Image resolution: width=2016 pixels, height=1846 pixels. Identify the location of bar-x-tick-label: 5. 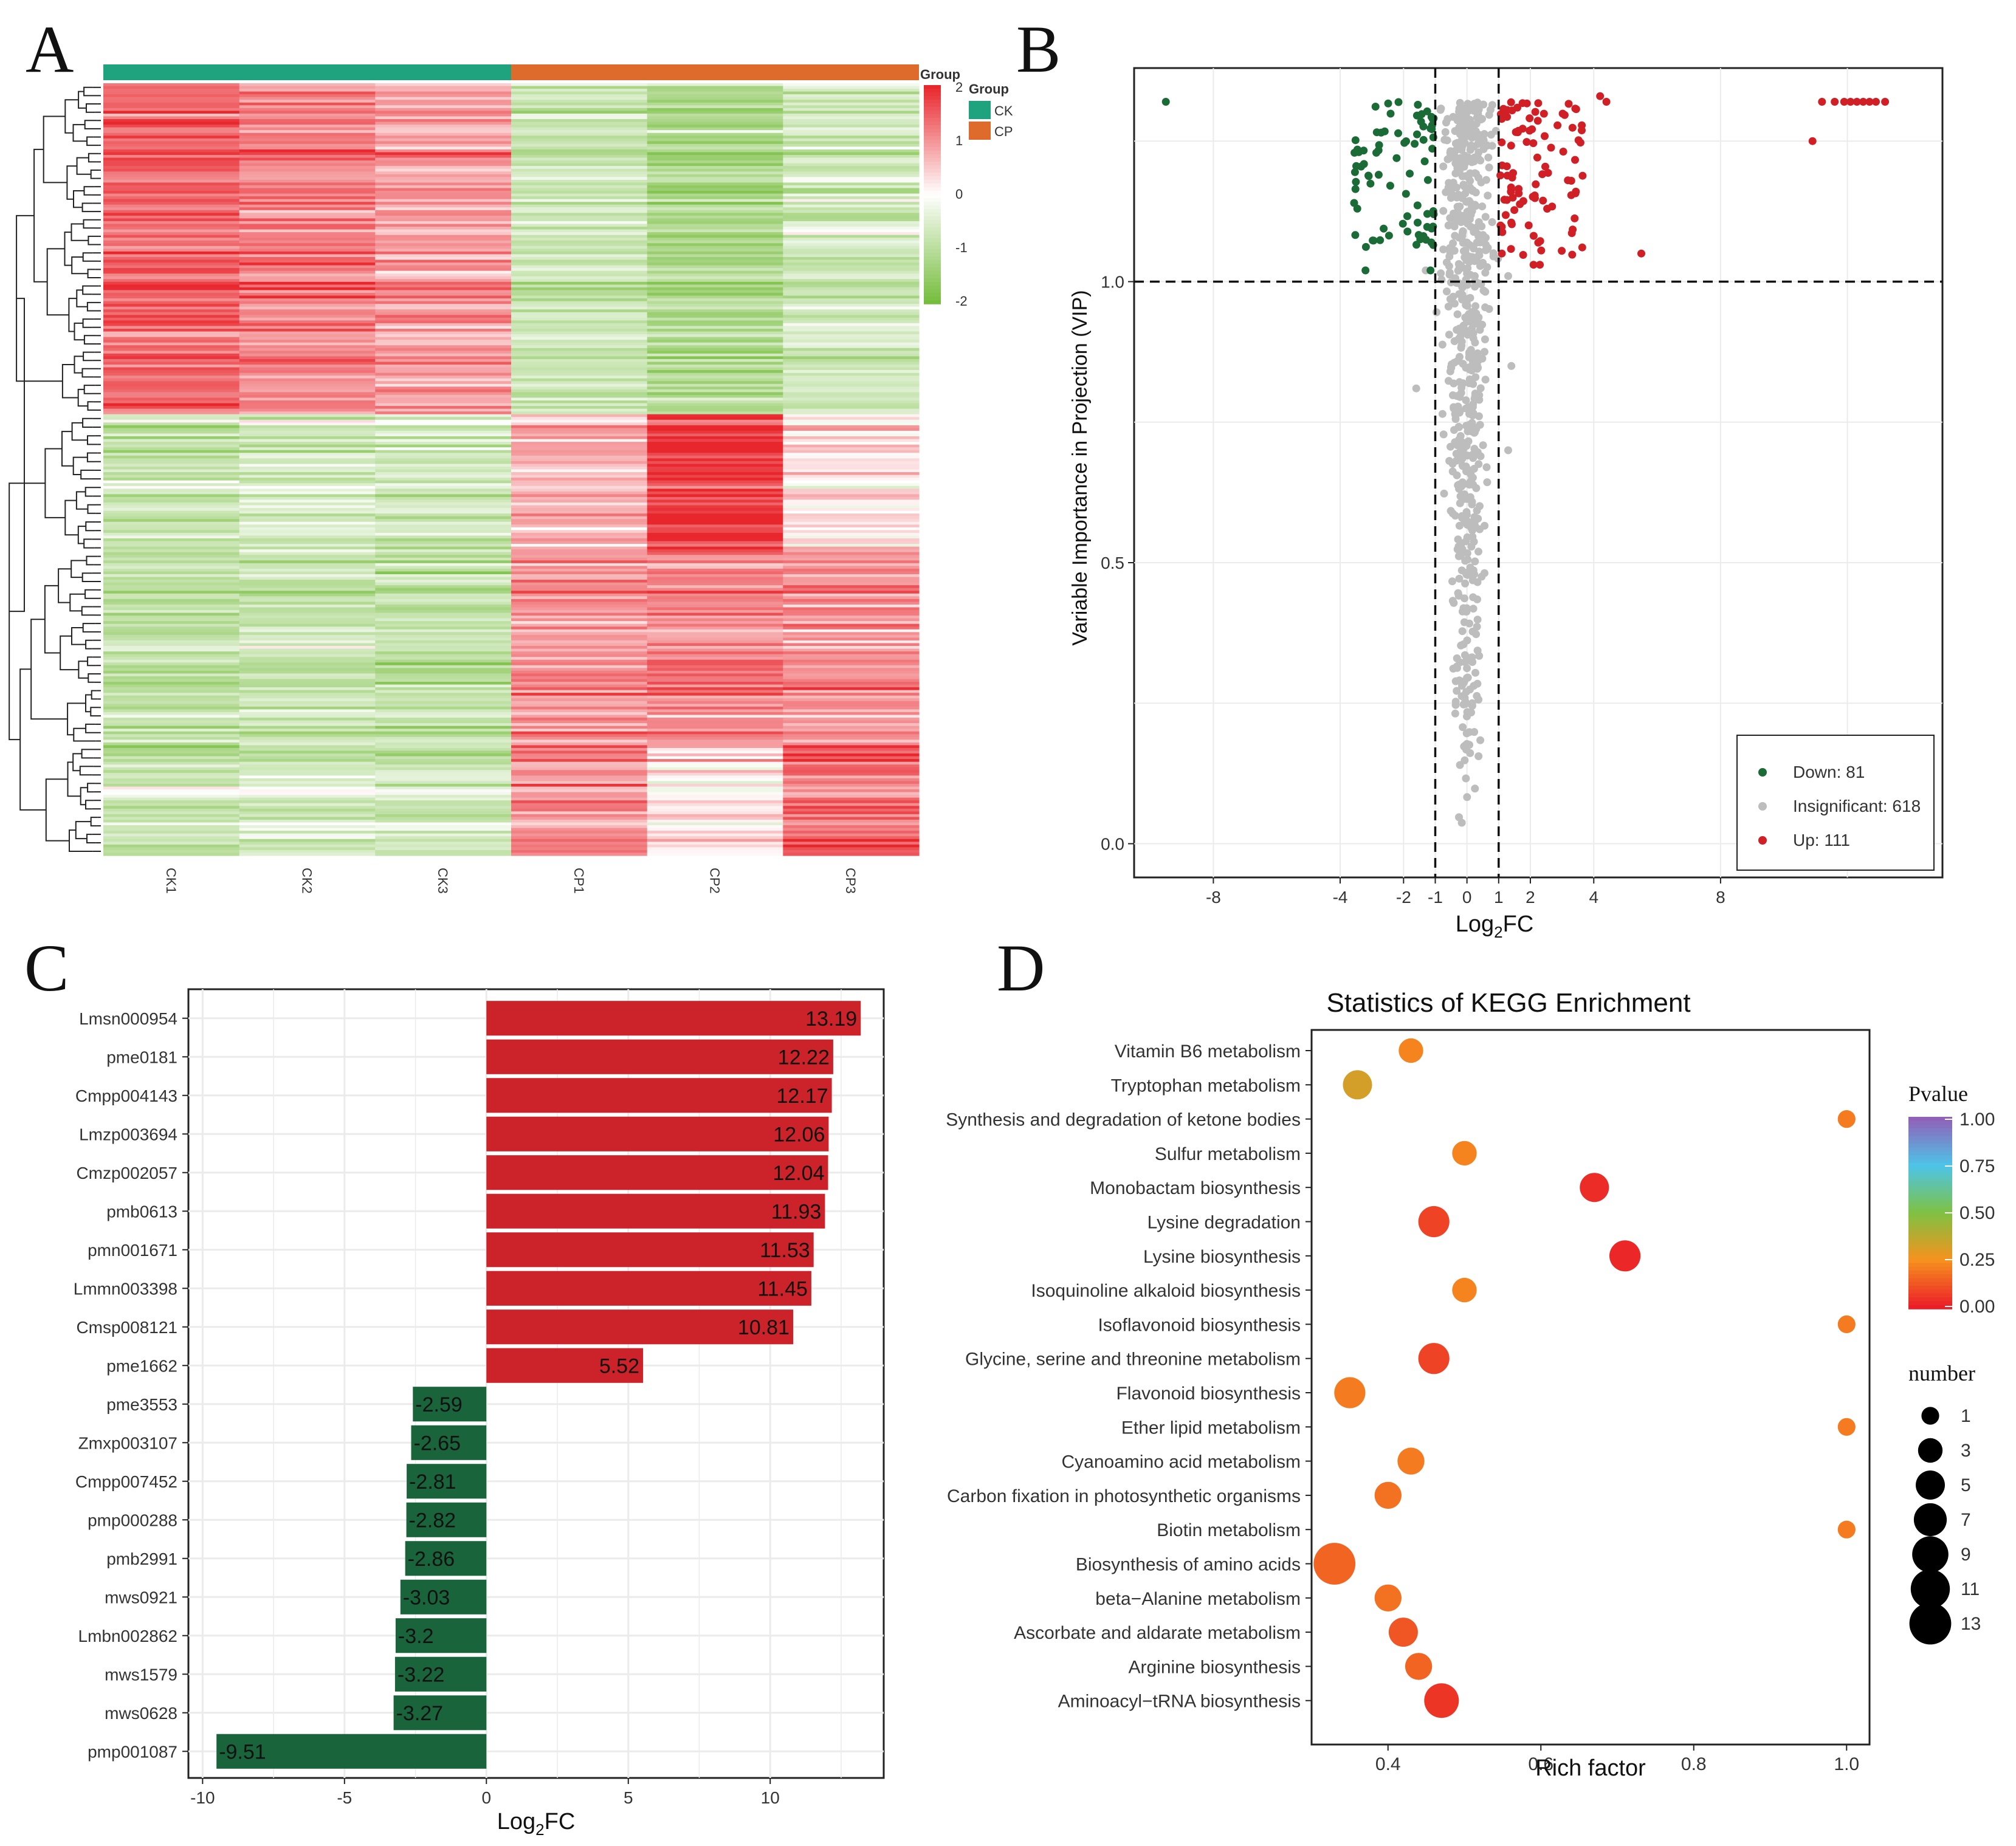
(628, 1797).